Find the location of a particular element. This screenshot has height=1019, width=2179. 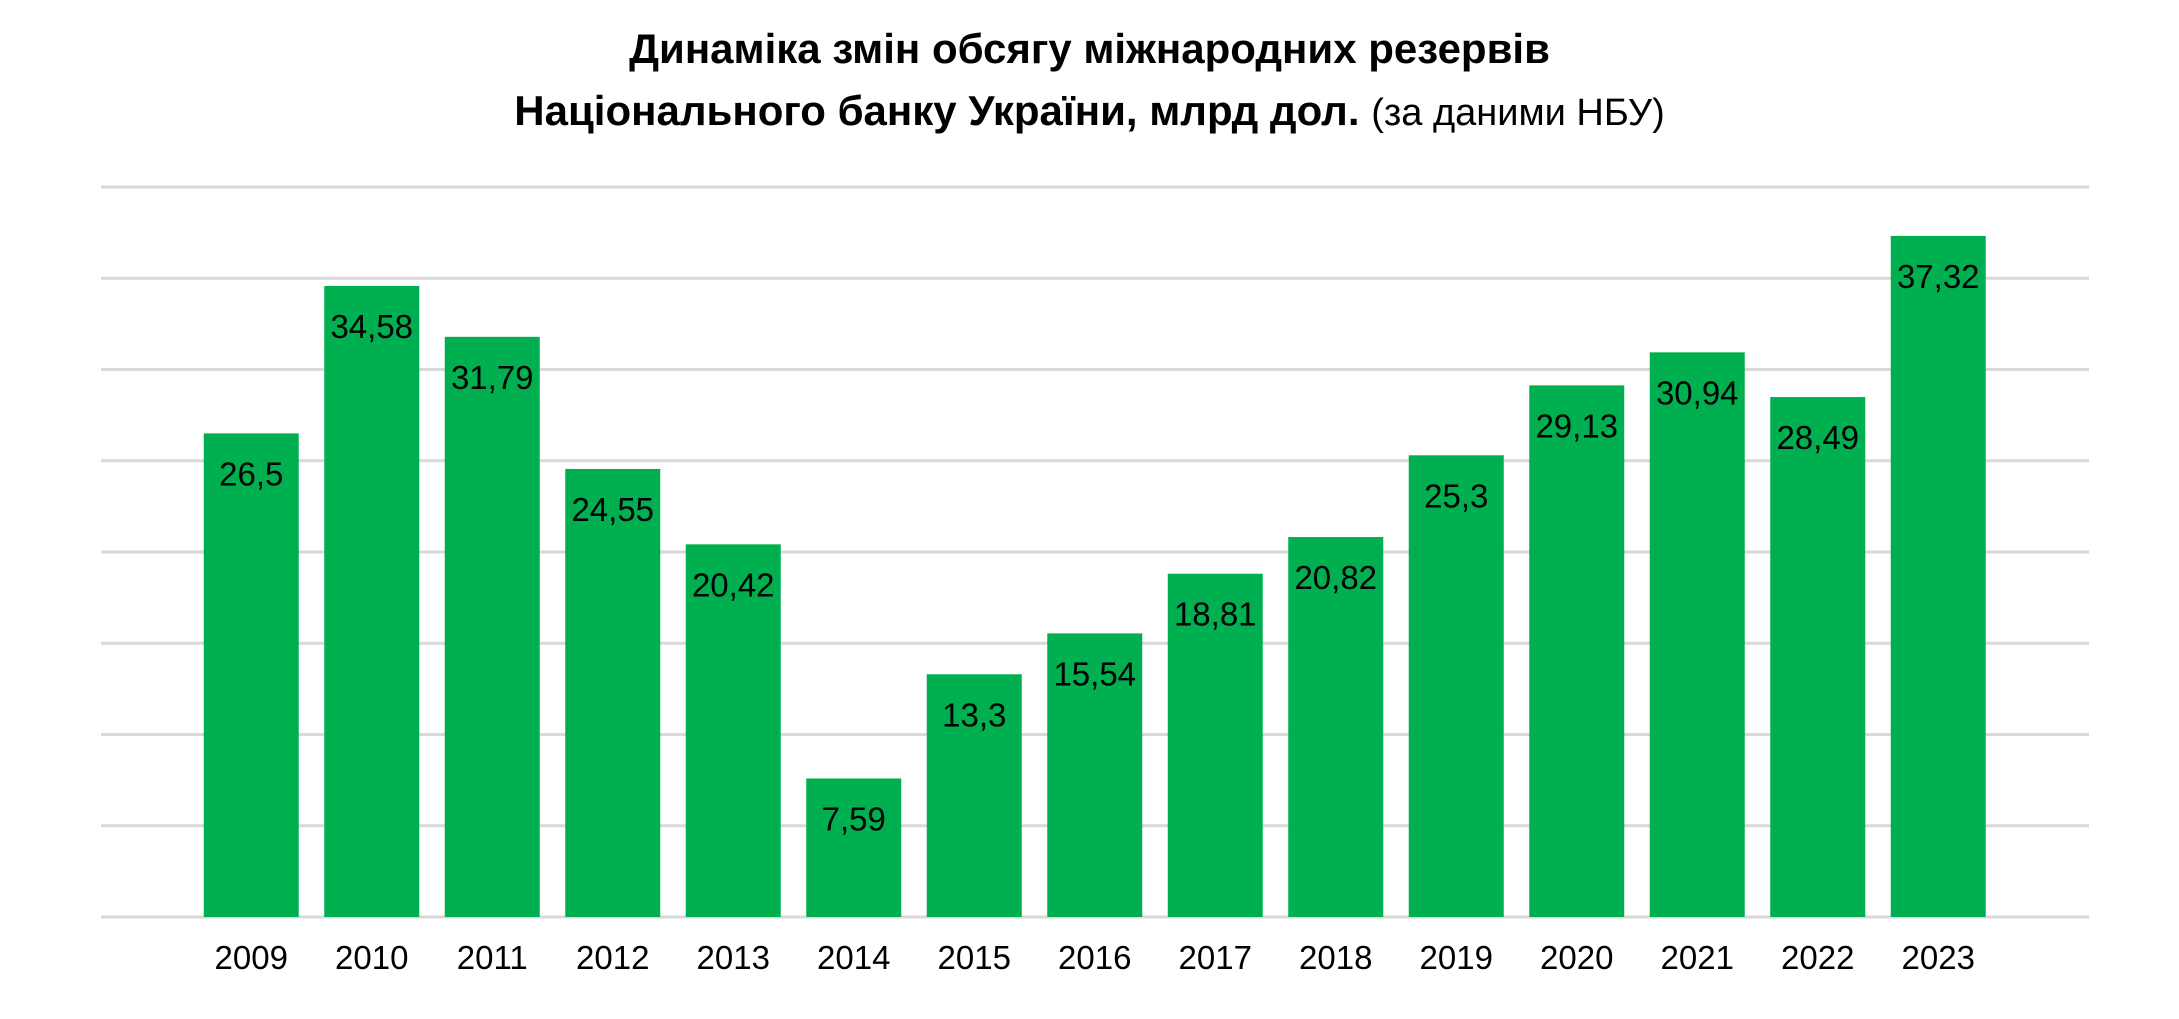

bar-2017 is located at coordinates (1215, 745).